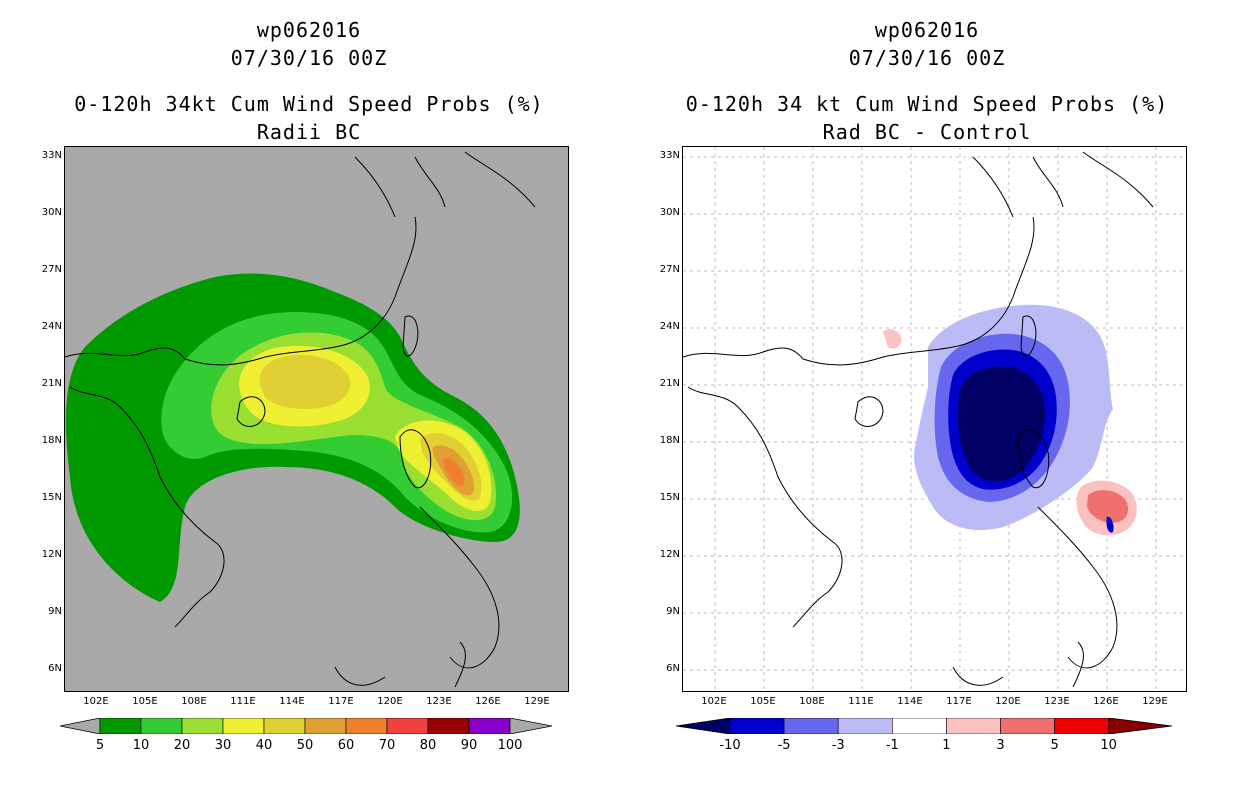  Describe the element at coordinates (223, 745) in the screenshot. I see `colorbar-label: 30` at that location.